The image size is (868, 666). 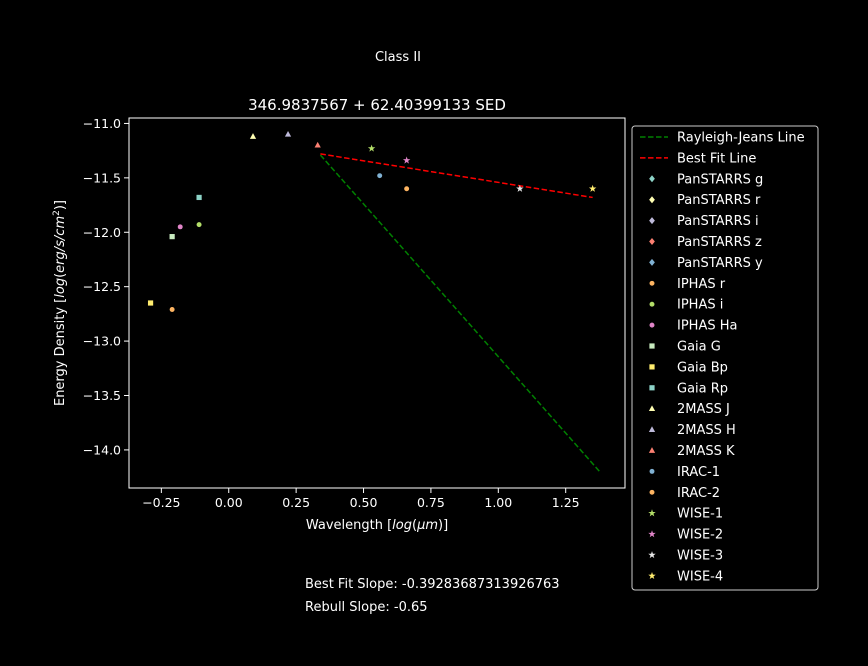 What do you see at coordinates (102, 395) in the screenshot?
I see `y-tick-label: −13.5` at bounding box center [102, 395].